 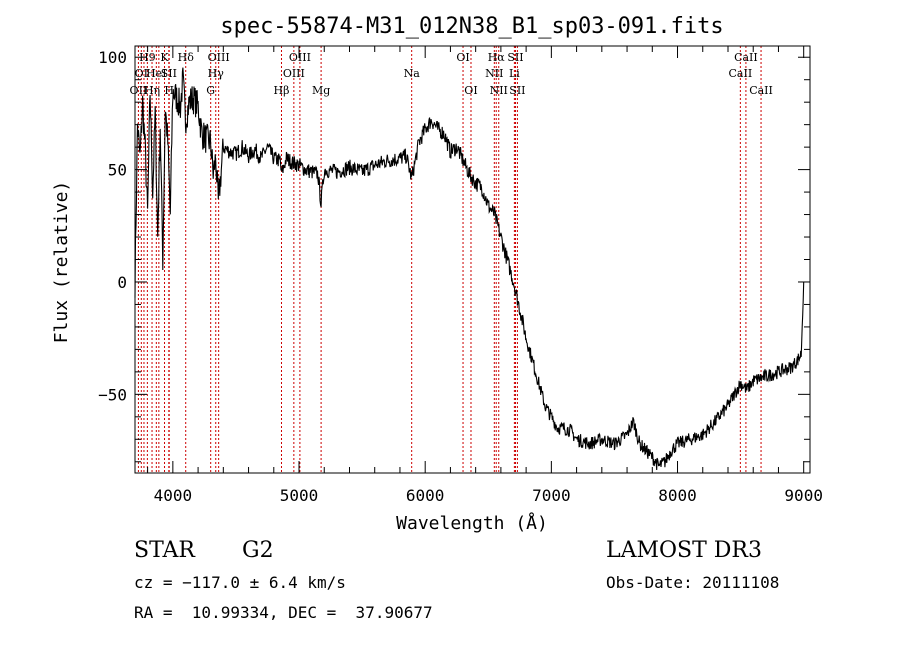 What do you see at coordinates (164, 57) in the screenshot?
I see `line-label: K` at bounding box center [164, 57].